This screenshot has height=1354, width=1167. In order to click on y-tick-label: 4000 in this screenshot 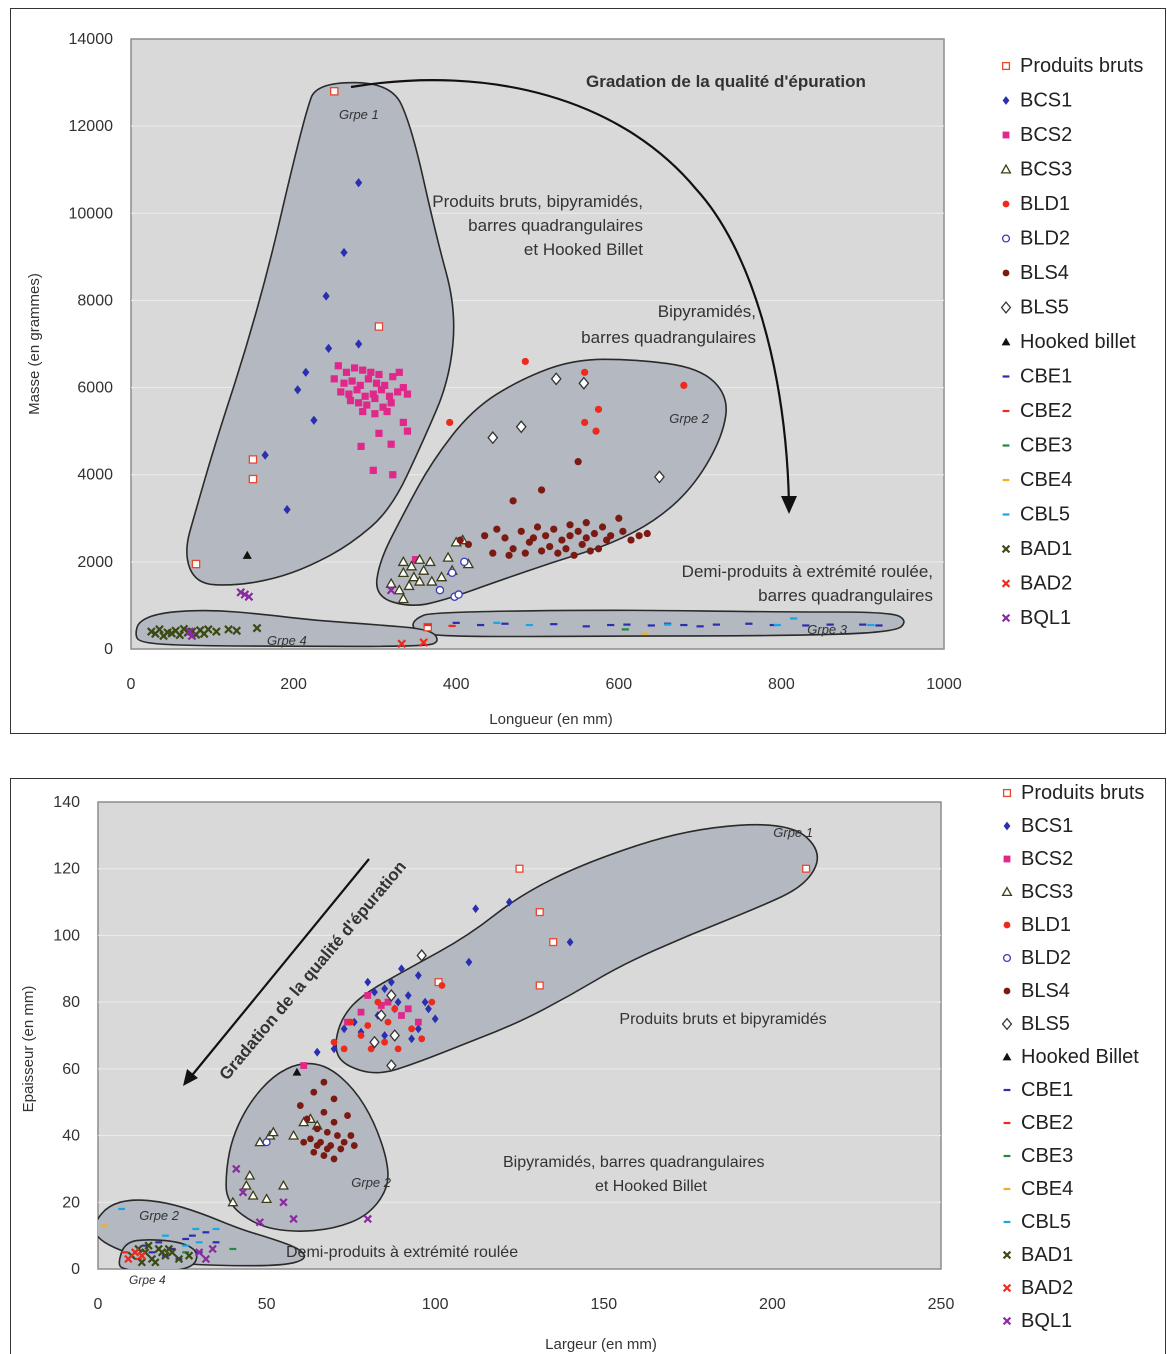, I will do `click(95, 475)`.